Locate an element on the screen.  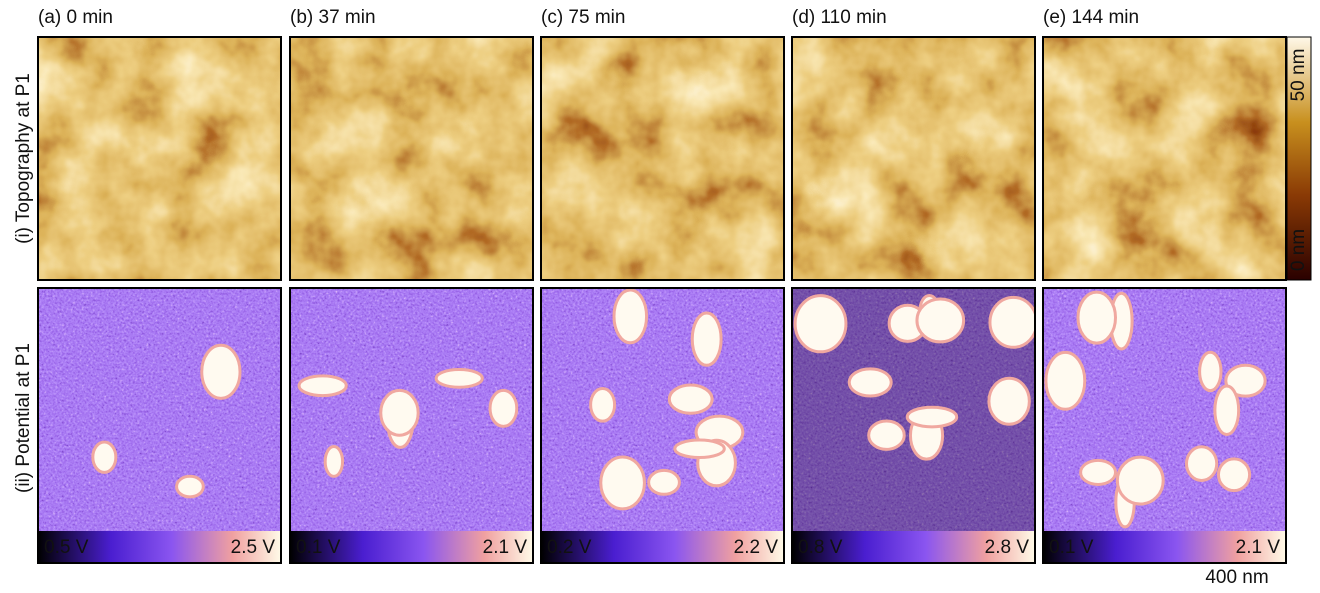
colorbar-max: 2.5 V is located at coordinates (253, 547).